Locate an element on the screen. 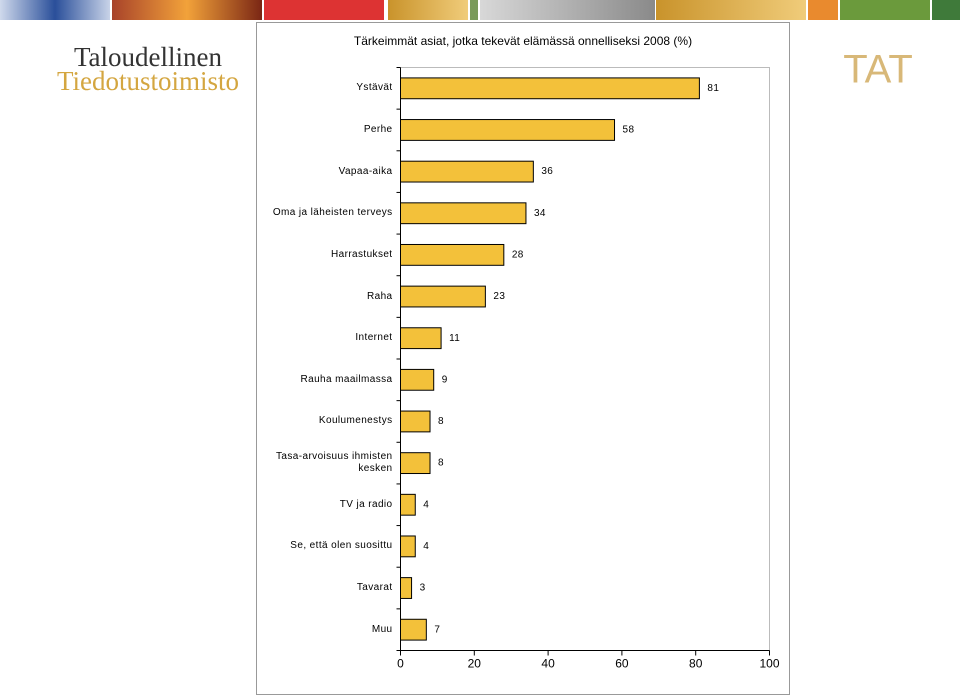  category-label: TV ja radio is located at coordinates (366, 504).